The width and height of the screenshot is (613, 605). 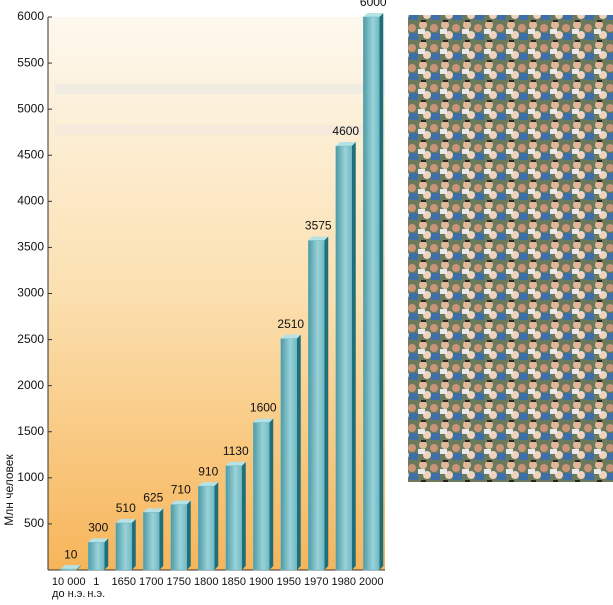 What do you see at coordinates (181, 490) in the screenshot?
I see `value-label: 710` at bounding box center [181, 490].